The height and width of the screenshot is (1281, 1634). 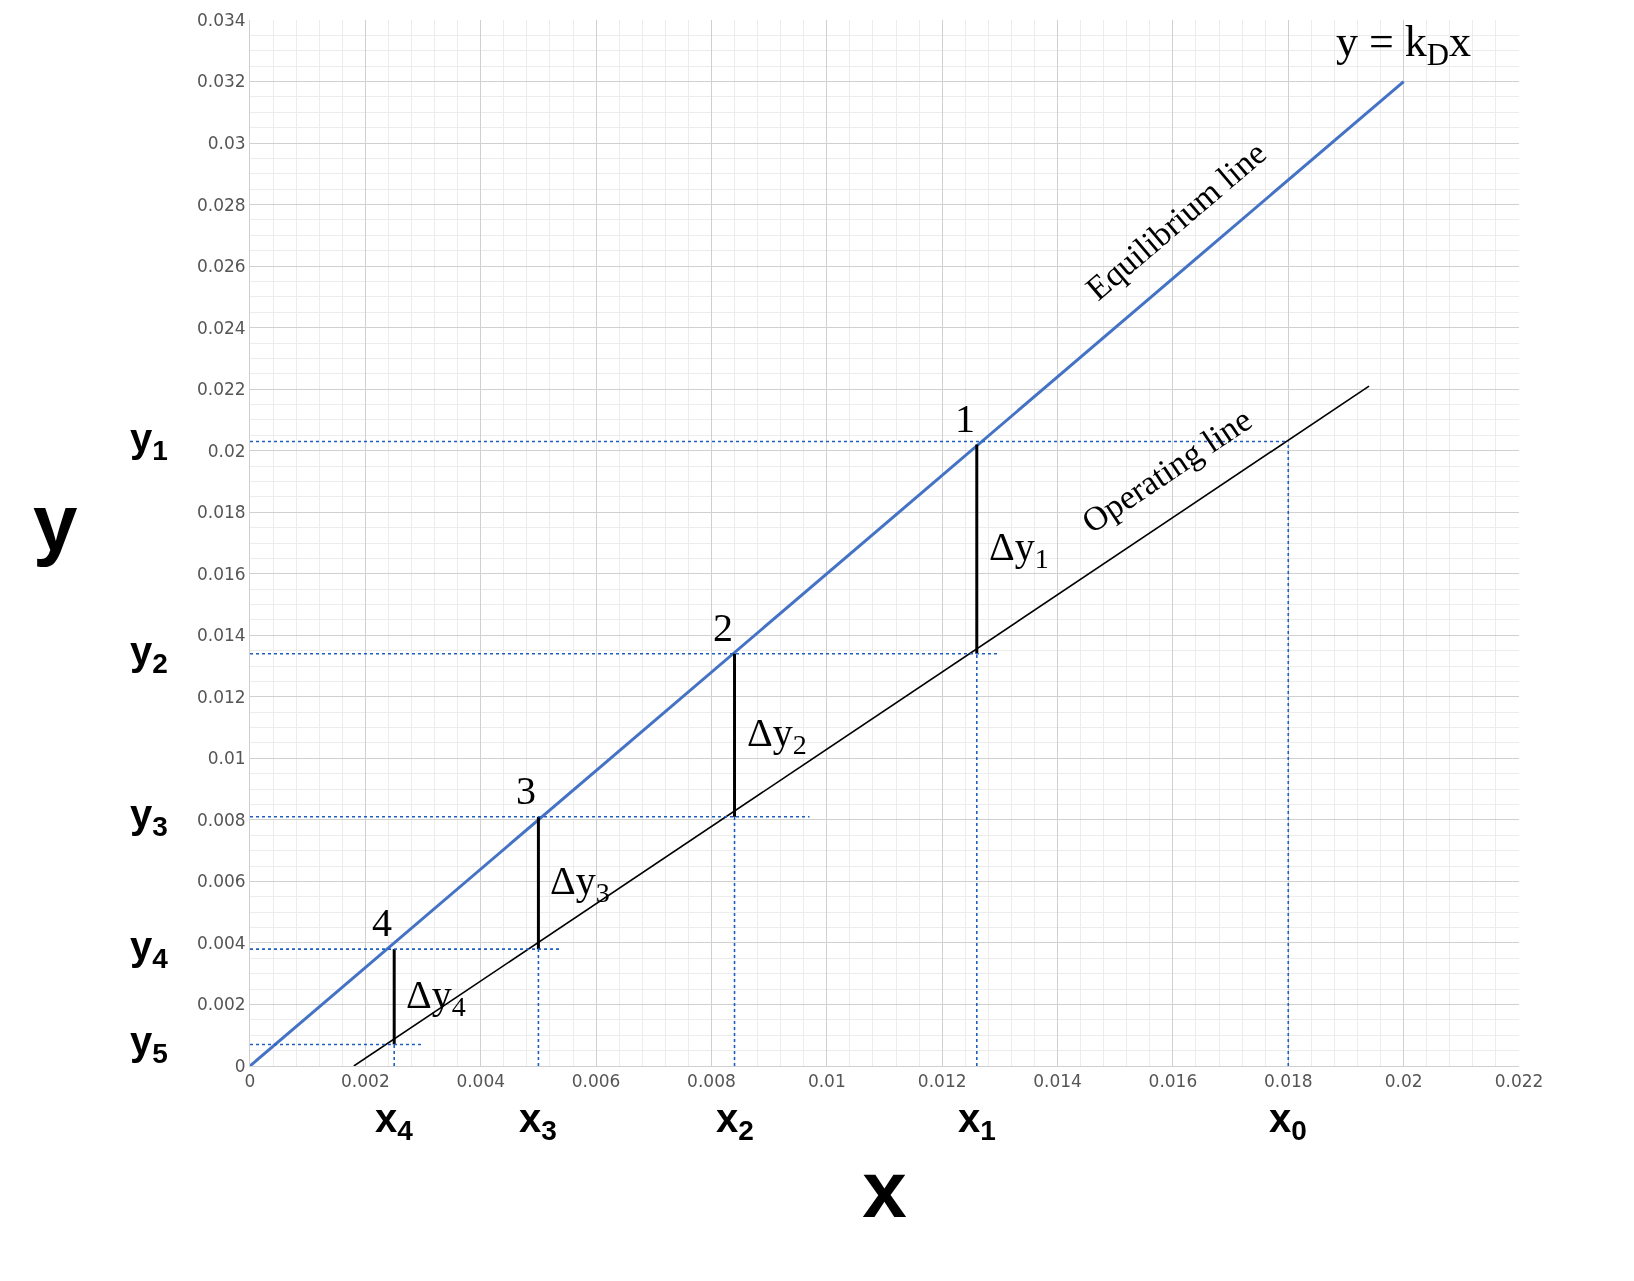 I want to click on x-tick-label: 0.016, so click(x=1173, y=1081).